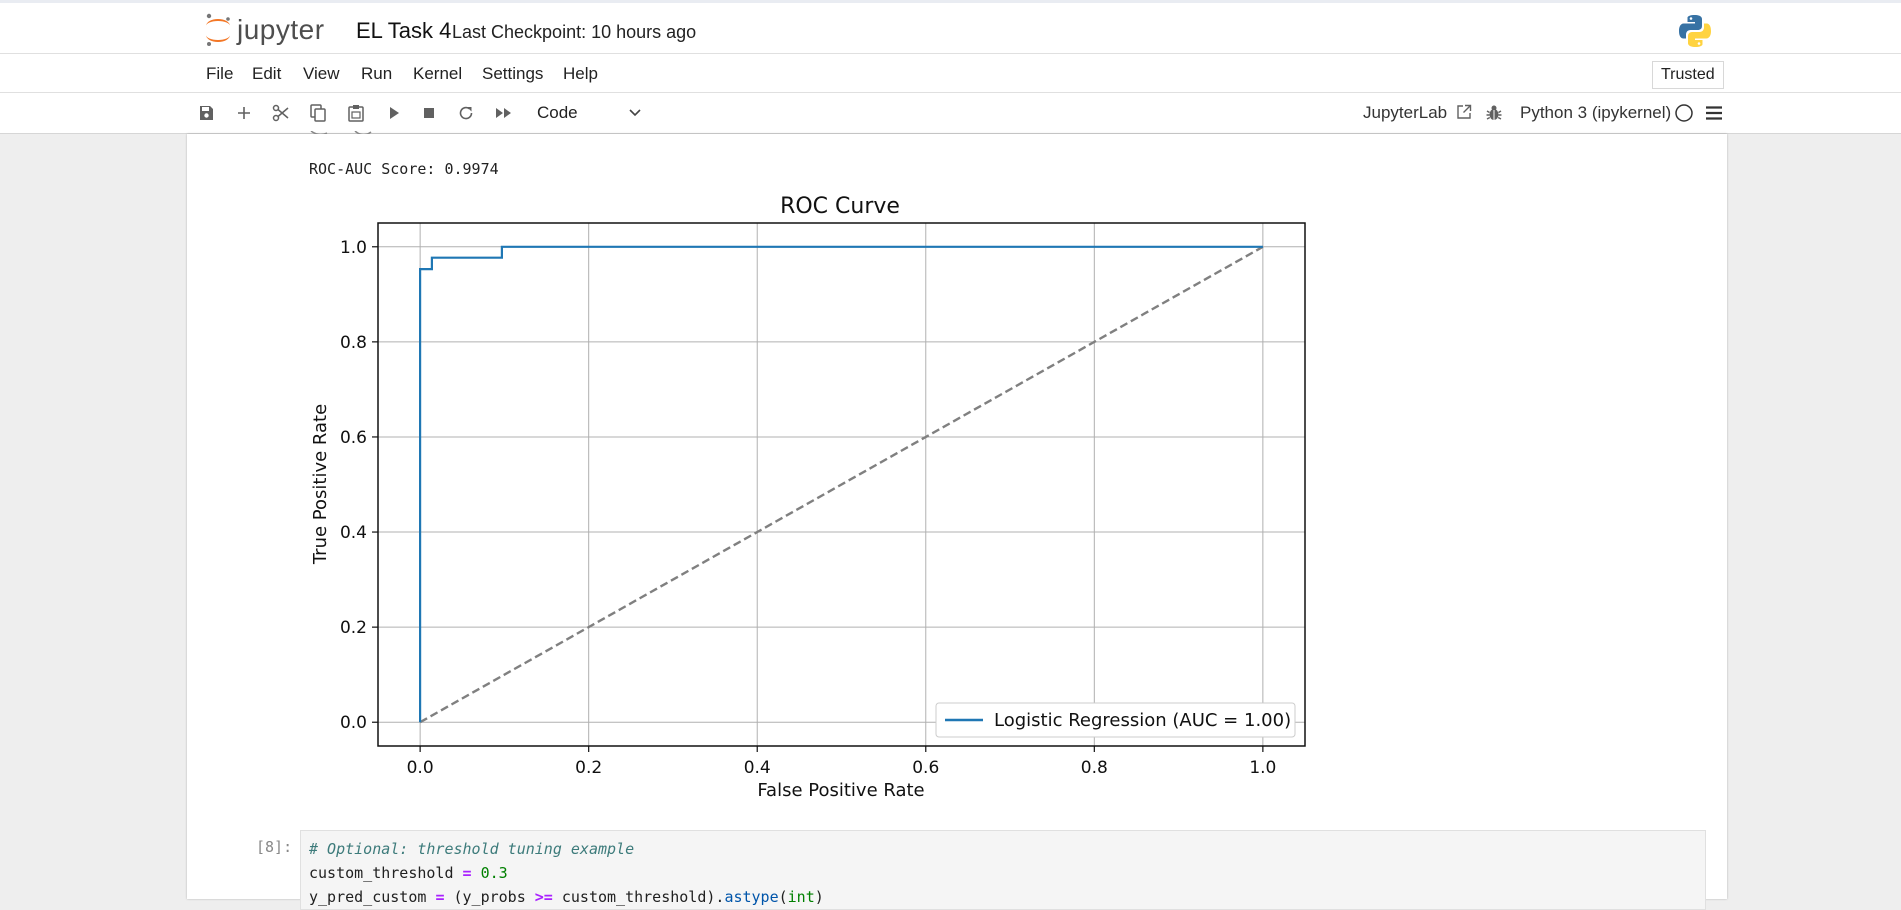  Describe the element at coordinates (353, 343) in the screenshot. I see `y-tick-label: 0.8` at that location.